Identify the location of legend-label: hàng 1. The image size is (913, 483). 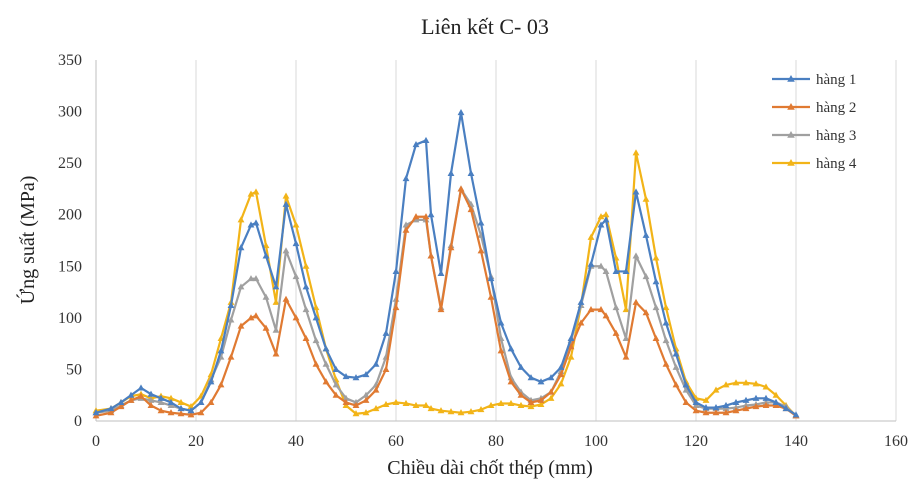
(836, 80).